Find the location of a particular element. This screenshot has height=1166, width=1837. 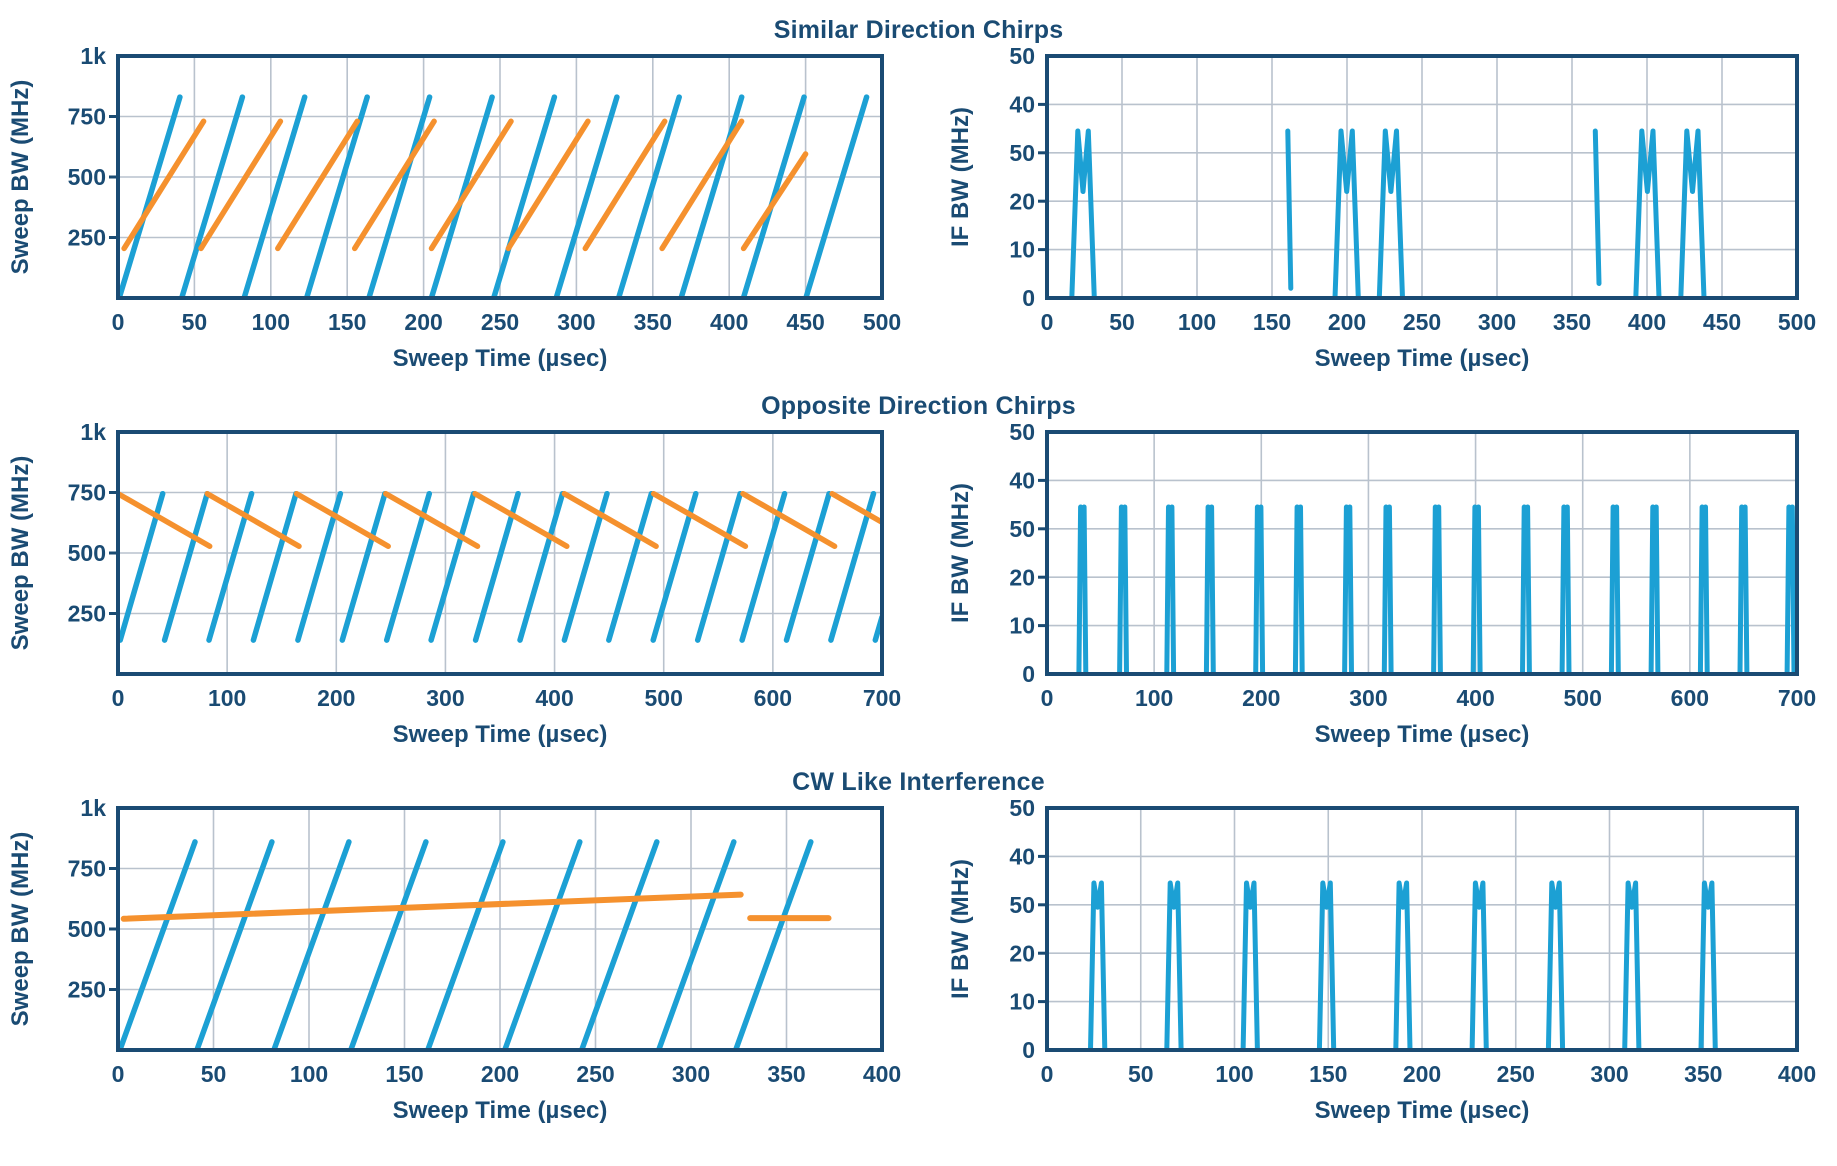

x-tick-label: 150 is located at coordinates (404, 1074).